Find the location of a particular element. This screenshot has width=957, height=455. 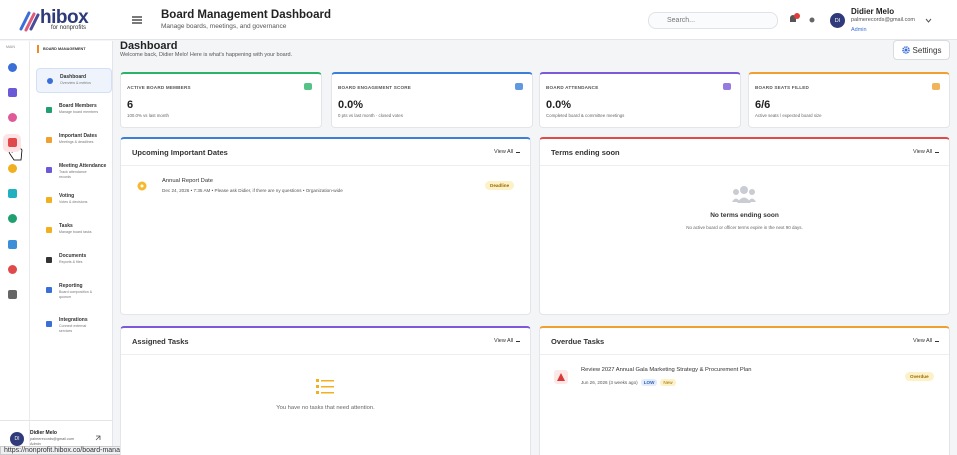

nav-item: Documents Reports & files is located at coordinates (74, 260).